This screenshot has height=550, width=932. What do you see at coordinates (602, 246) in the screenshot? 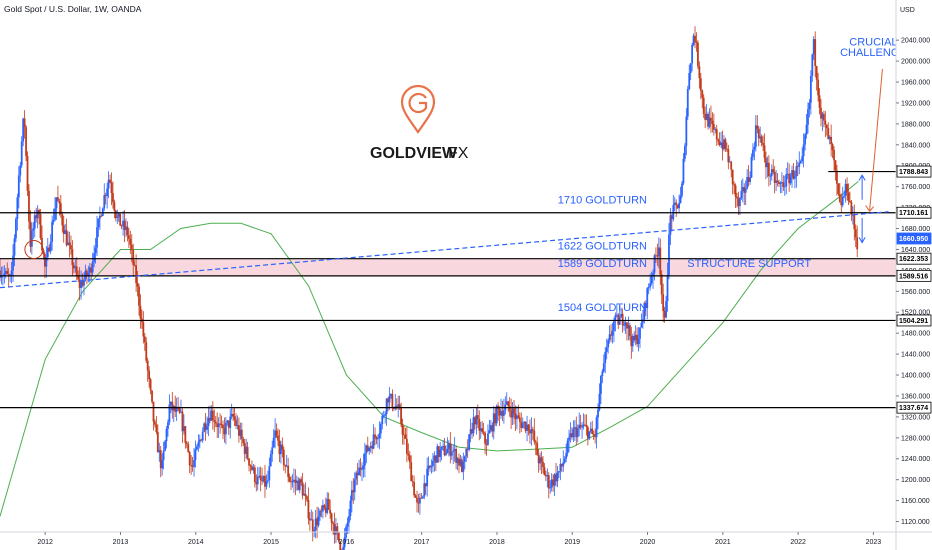
I see `annotation-label: 1622 GOLDTURN` at bounding box center [602, 246].